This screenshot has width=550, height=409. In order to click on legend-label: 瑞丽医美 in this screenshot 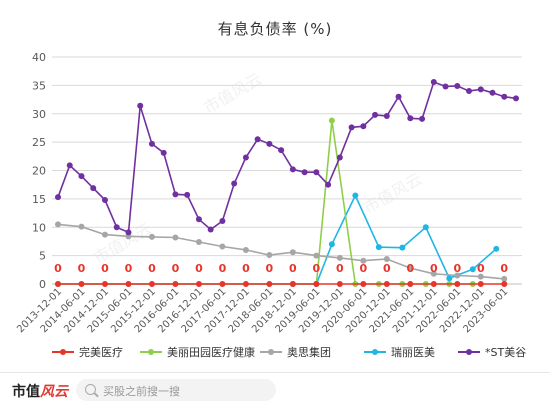, I will do `click(413, 352)`.